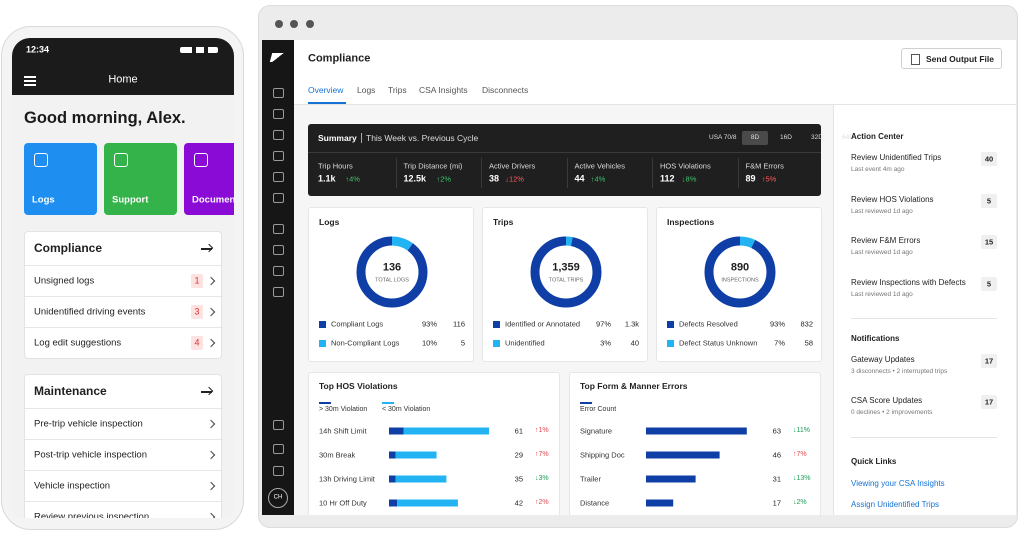  I want to click on donut-total: 136, so click(392, 267).